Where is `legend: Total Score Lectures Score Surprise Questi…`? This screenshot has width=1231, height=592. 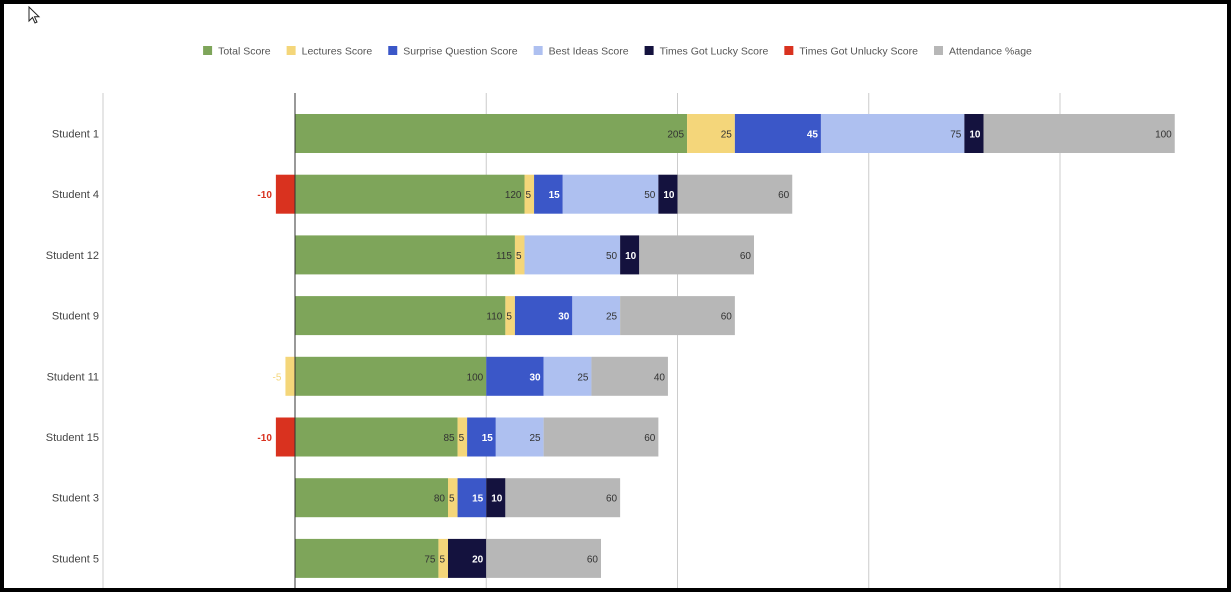 legend: Total Score Lectures Score Surprise Questi… is located at coordinates (617, 52).